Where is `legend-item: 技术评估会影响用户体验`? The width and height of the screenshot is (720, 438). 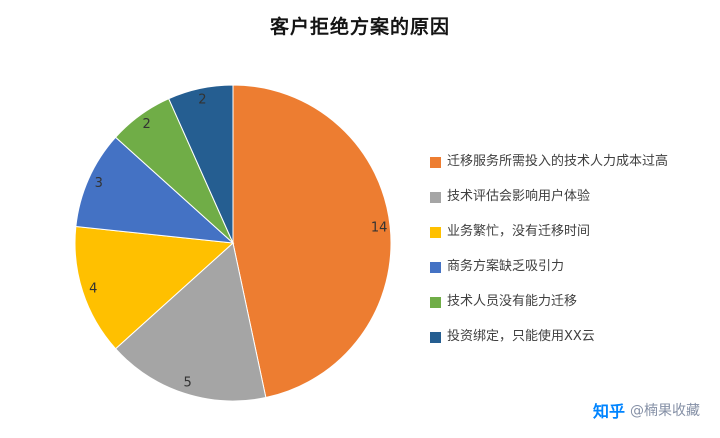
legend-item: 技术评估会影响用户体验 is located at coordinates (549, 197).